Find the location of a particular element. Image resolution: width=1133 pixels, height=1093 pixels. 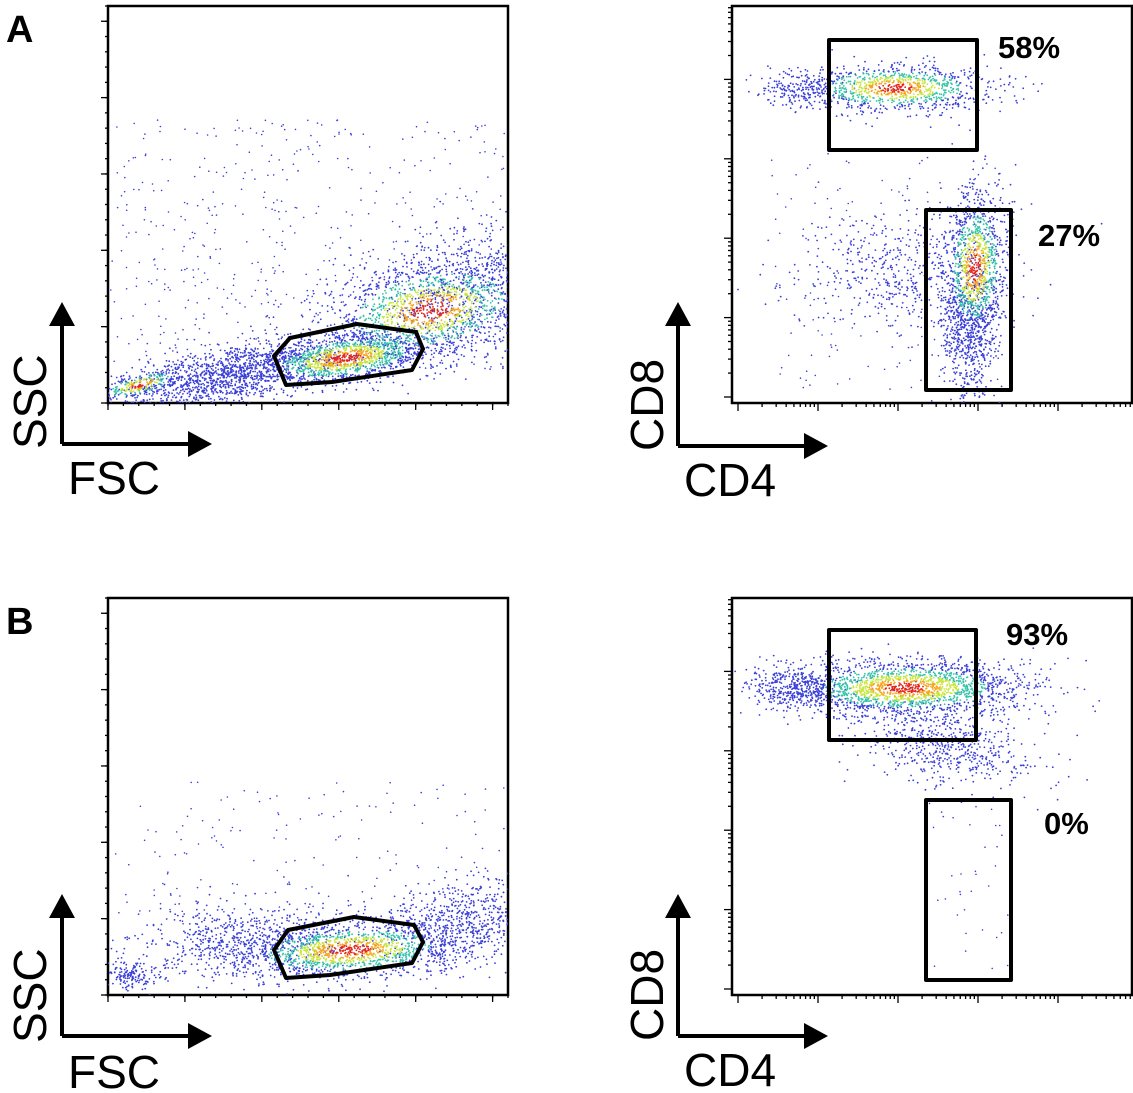

cd4-gate-percent: 27% is located at coordinates (1069, 235).